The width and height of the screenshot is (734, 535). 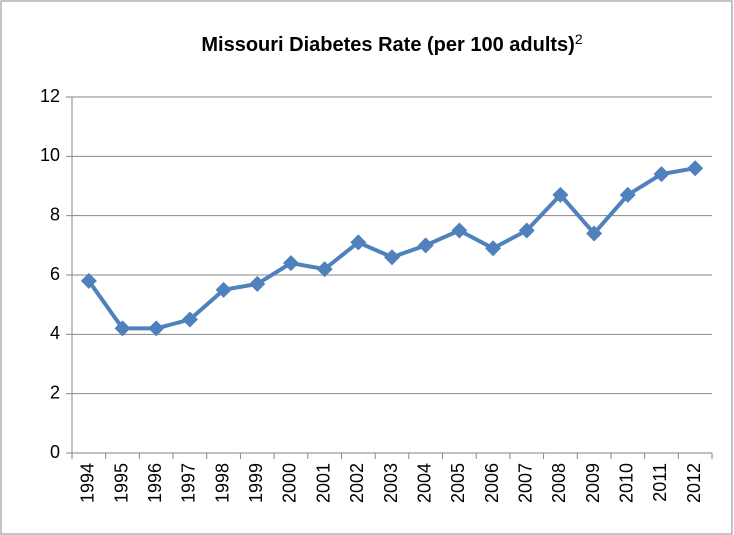 What do you see at coordinates (50, 155) in the screenshot?
I see `y-tick-label: 10` at bounding box center [50, 155].